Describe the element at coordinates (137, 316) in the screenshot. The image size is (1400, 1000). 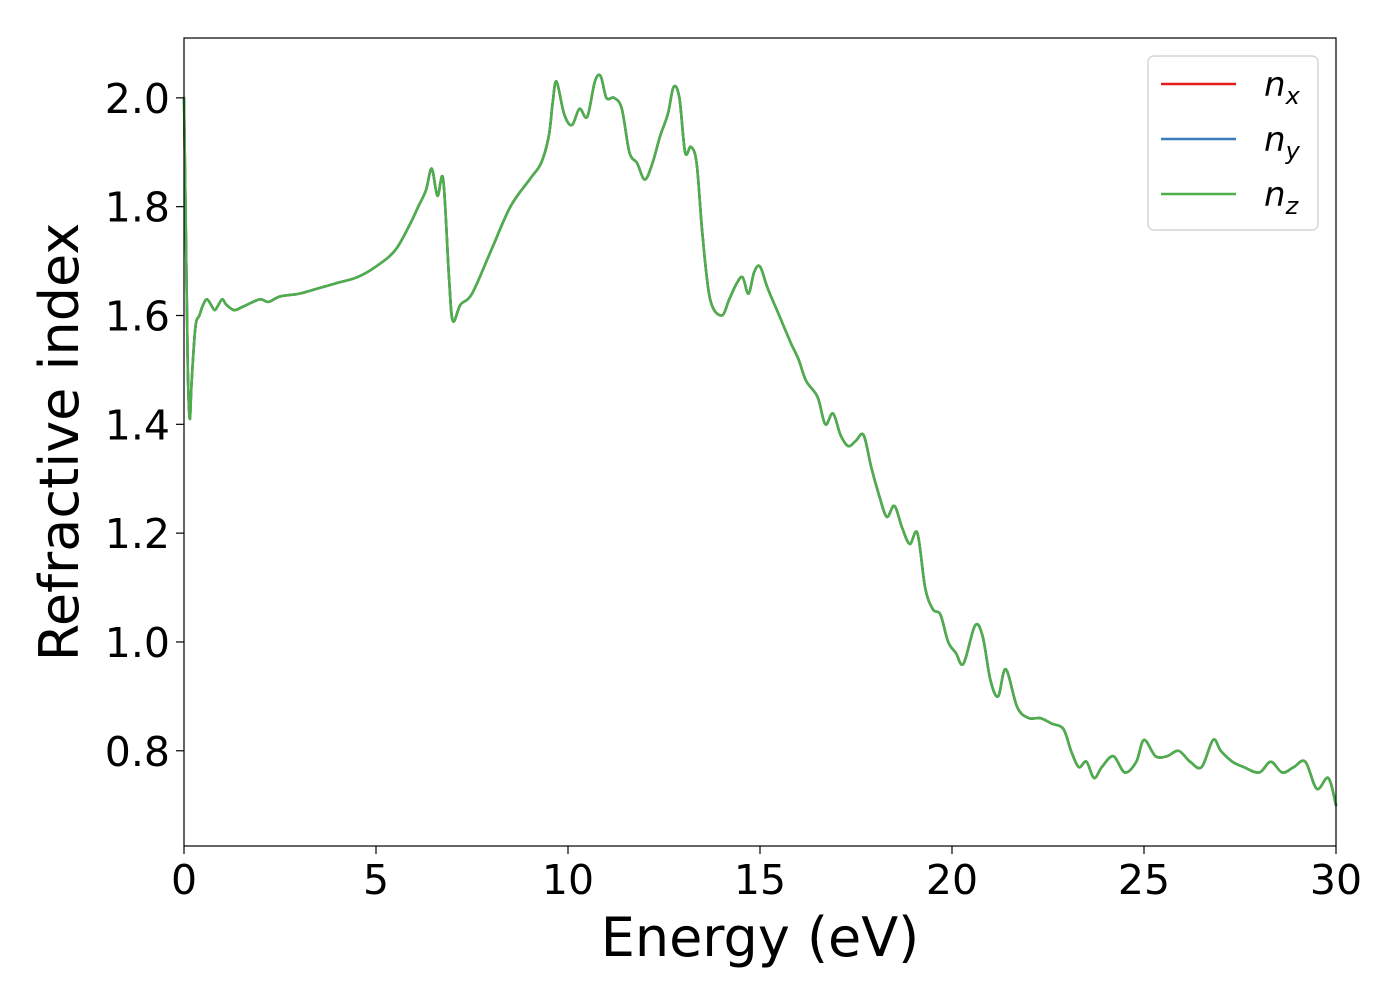
I see `y-tick-label: 1.6` at that location.